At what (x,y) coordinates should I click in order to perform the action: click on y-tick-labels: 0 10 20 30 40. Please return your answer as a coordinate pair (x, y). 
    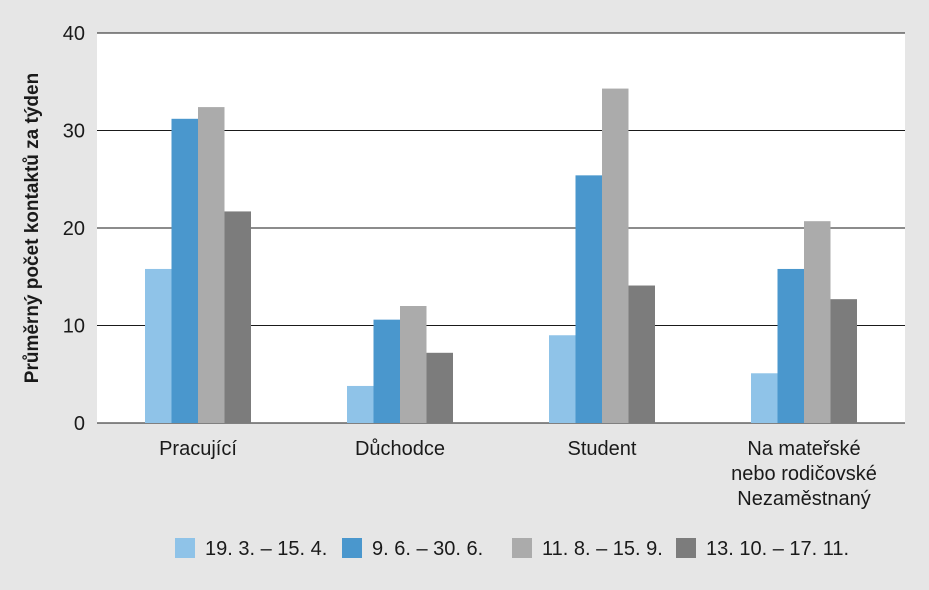
    Looking at the image, I should click on (74, 229).